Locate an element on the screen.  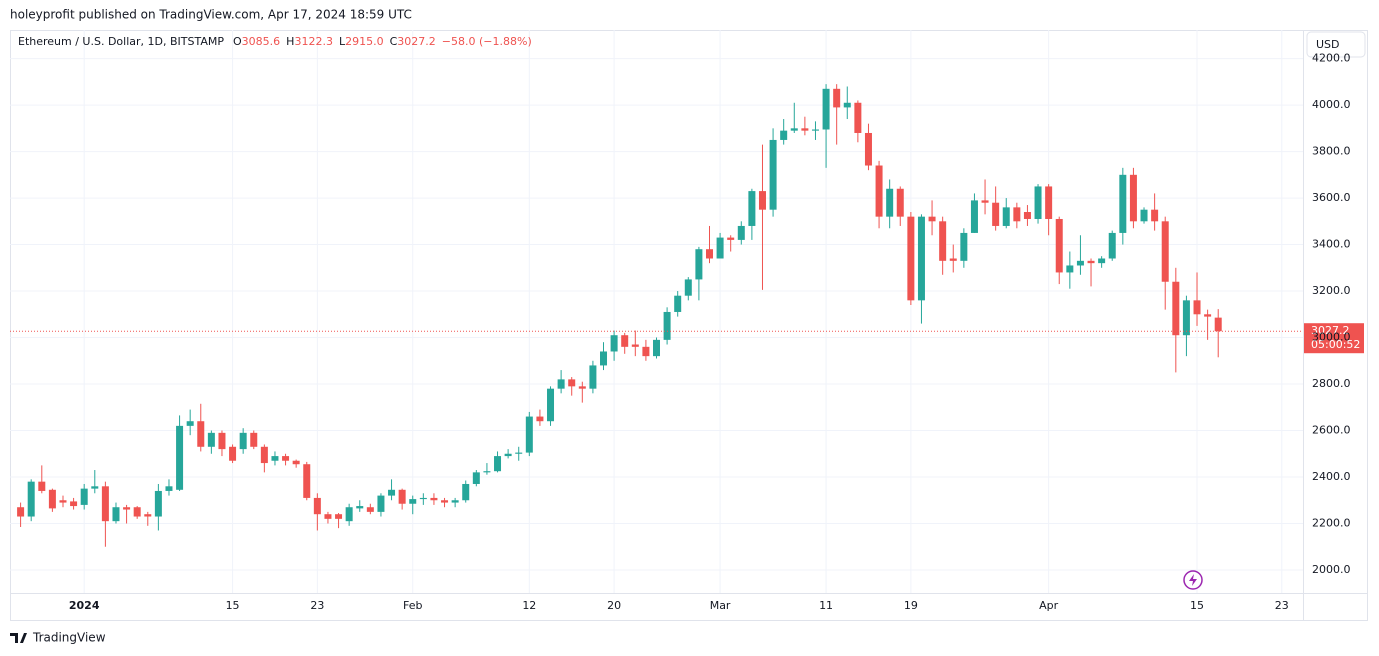
y-tick-label: 3400.0 is located at coordinates (1331, 244).